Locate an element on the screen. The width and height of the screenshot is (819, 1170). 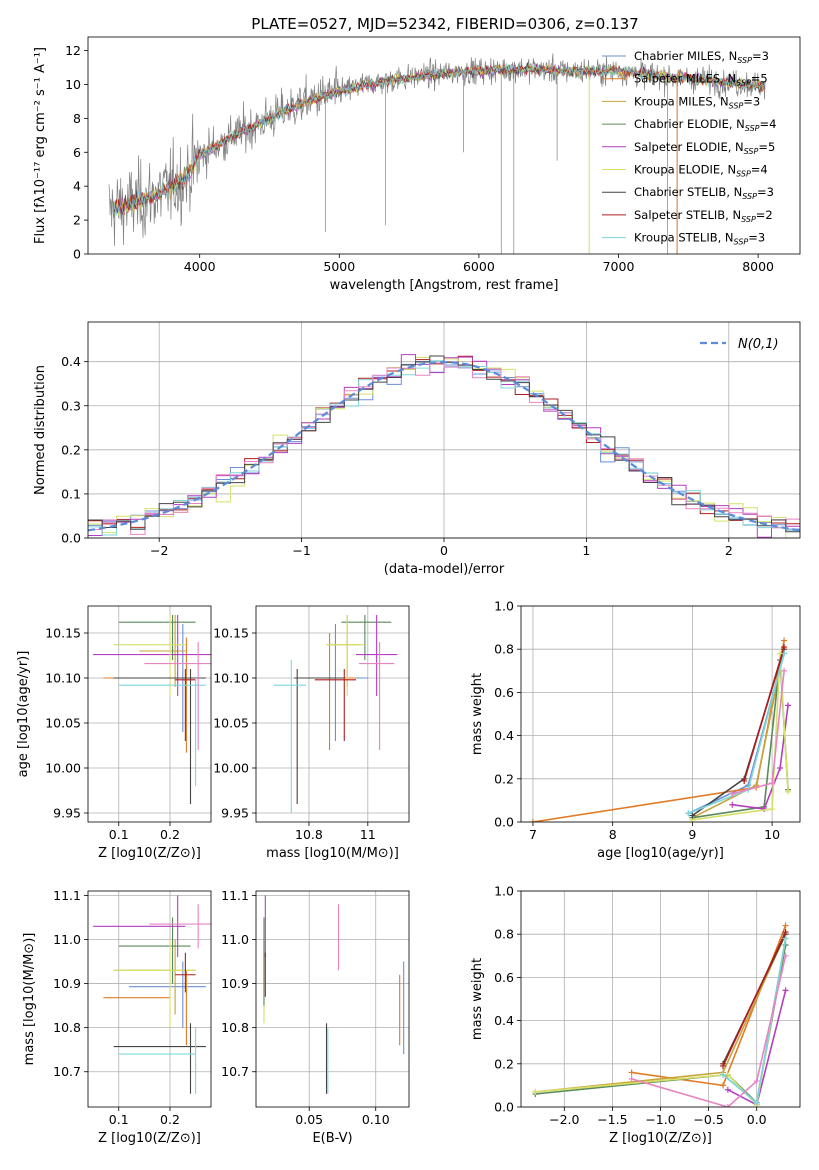
y-tick-label: 9.95 is located at coordinates (235, 813).